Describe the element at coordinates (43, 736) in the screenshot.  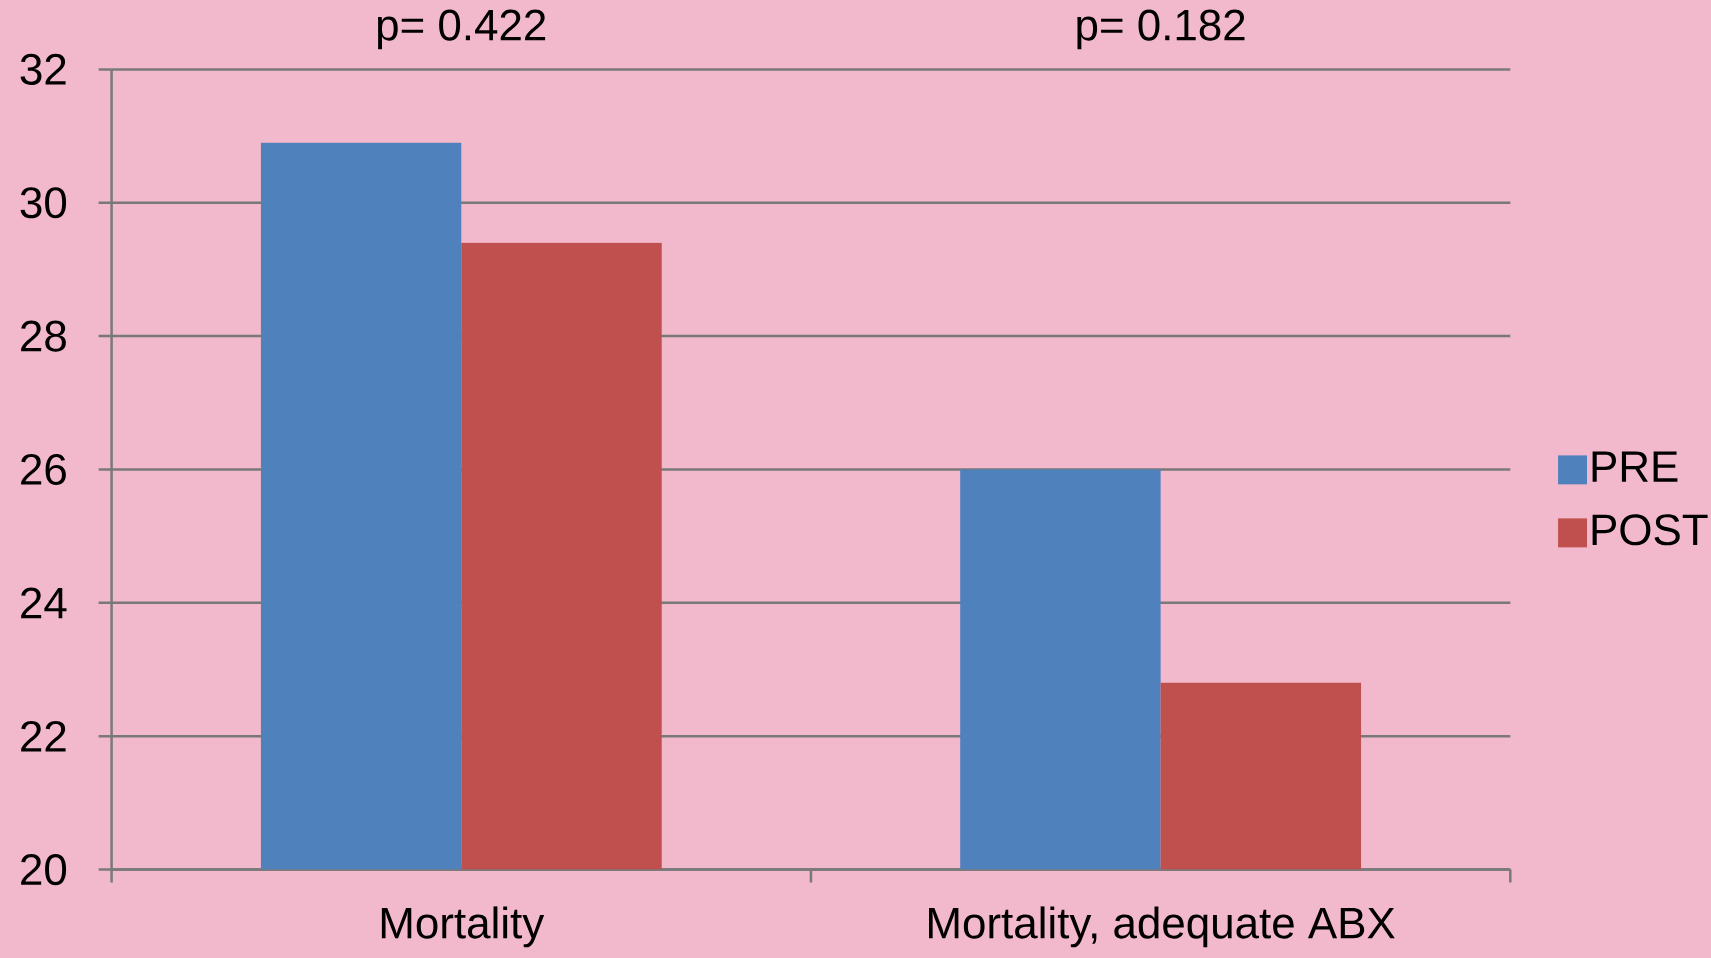
I see `y-tick-label: 22` at that location.